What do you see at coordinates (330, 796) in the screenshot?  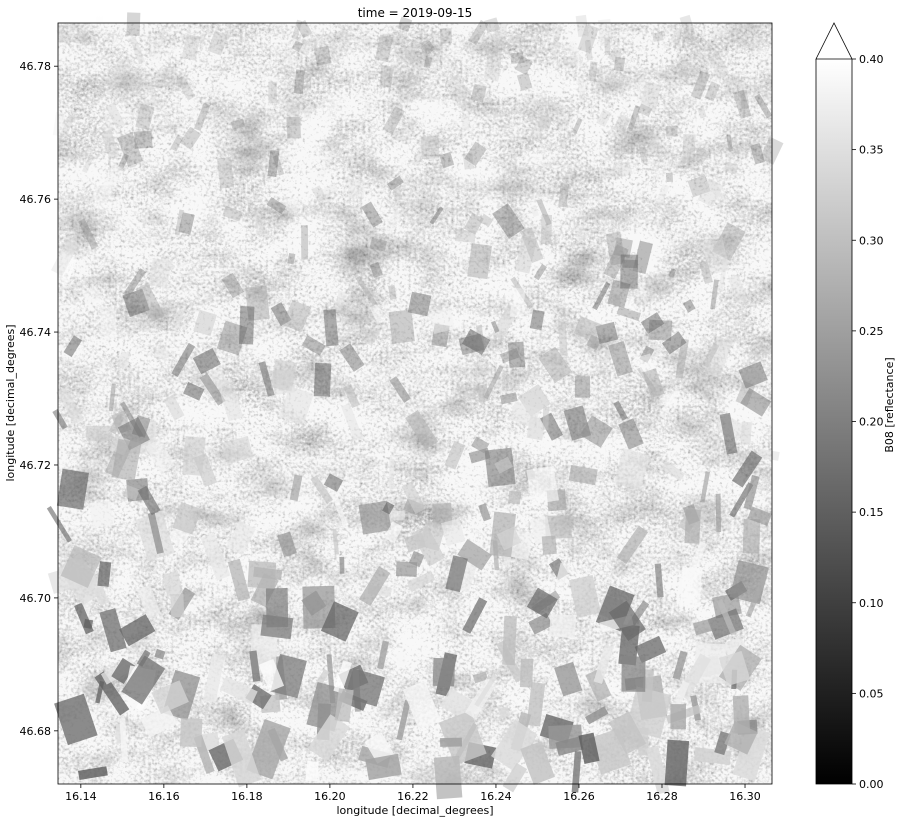 I see `x-tick-label: 16.20` at bounding box center [330, 796].